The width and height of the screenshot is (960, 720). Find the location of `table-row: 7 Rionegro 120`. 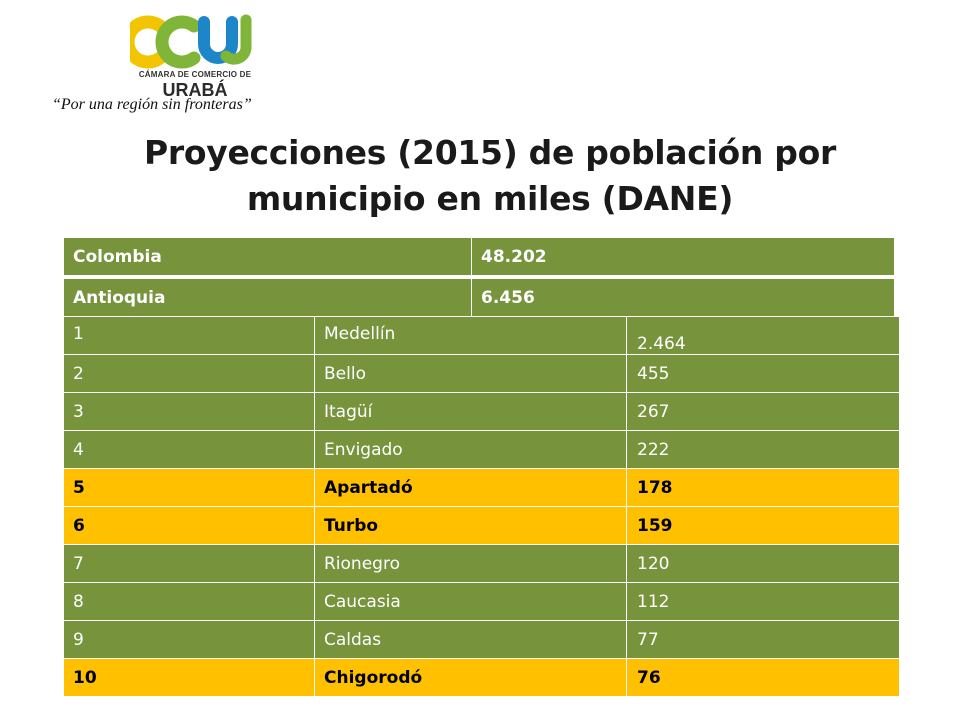

table-row: 7 Rionegro 120 is located at coordinates (481, 563).